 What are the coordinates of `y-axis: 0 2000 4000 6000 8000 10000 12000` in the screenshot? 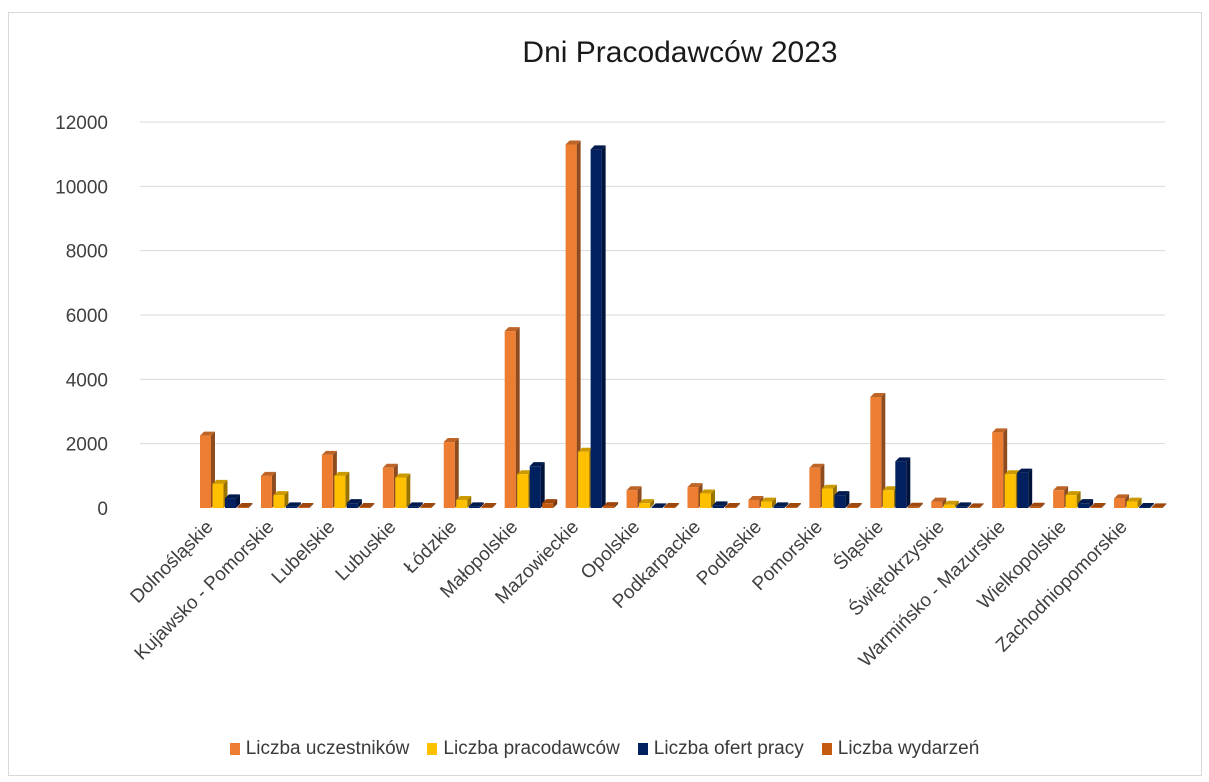 It's located at (81, 316).